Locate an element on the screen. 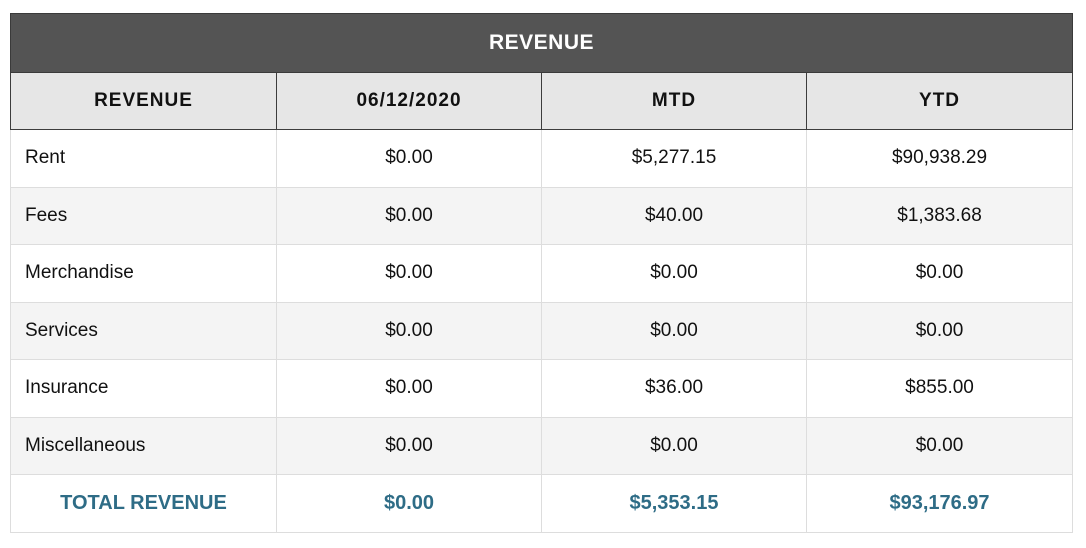  table-row: Fees $0.00 $40.00 $1,383.68 is located at coordinates (542, 215).